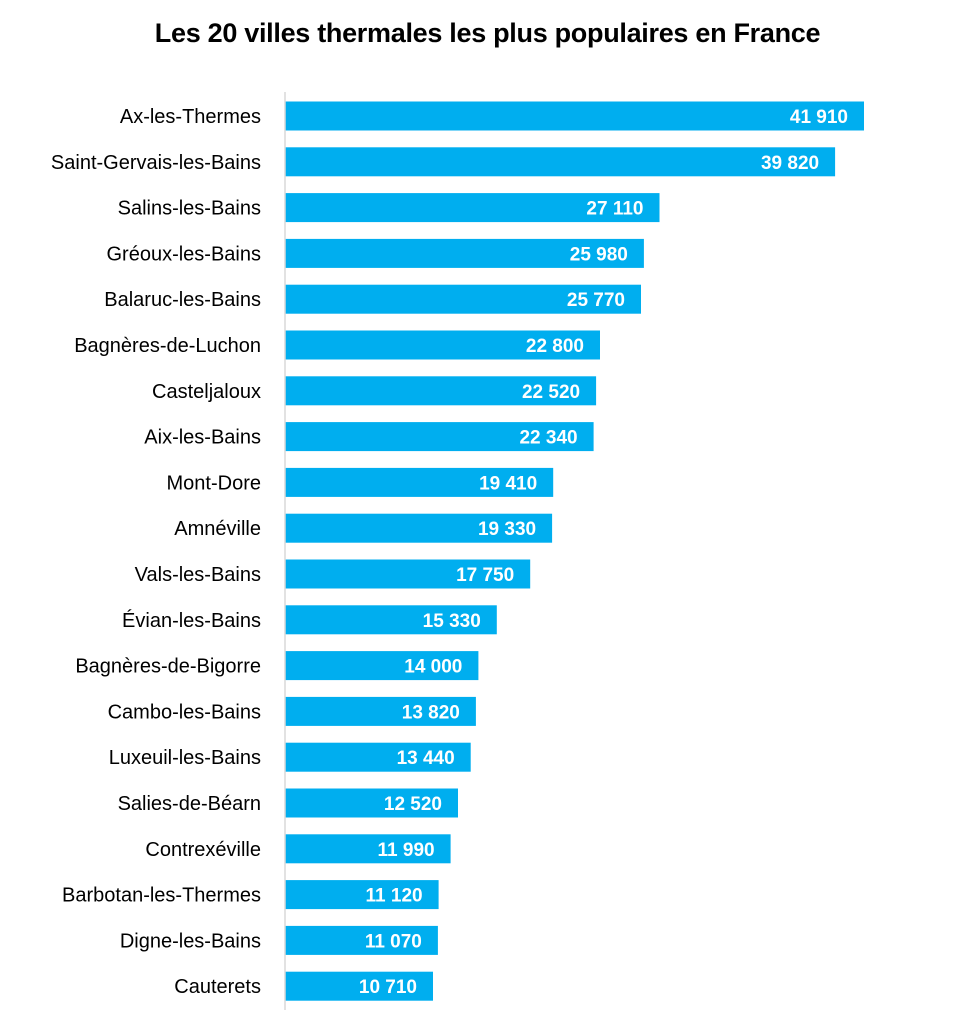 The width and height of the screenshot is (975, 1024). I want to click on value-label: 22 520, so click(551, 392).